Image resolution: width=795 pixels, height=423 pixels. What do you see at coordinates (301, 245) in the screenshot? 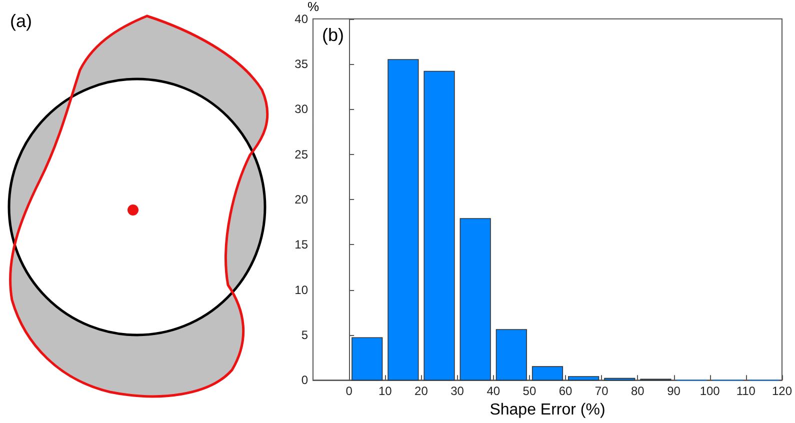
I see `y-tick-label: 15` at bounding box center [301, 245].